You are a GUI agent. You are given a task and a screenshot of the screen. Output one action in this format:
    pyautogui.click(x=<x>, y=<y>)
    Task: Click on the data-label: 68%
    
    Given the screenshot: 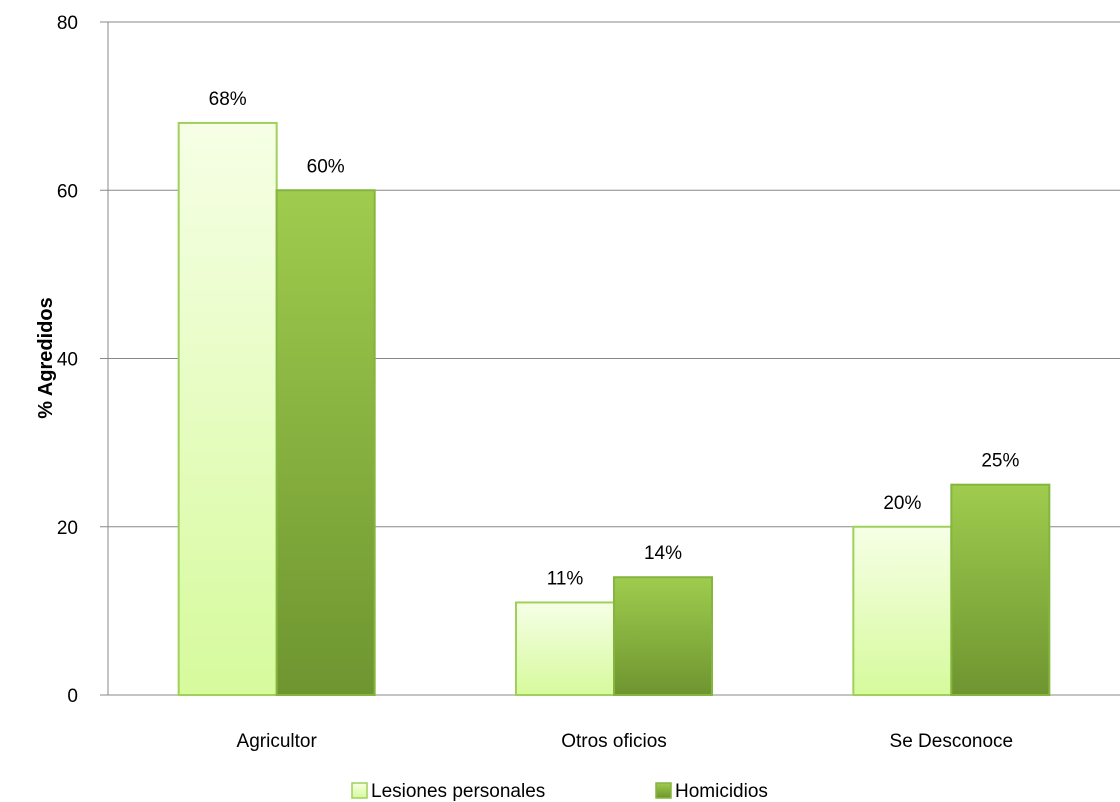 What is the action you would take?
    pyautogui.click(x=228, y=99)
    